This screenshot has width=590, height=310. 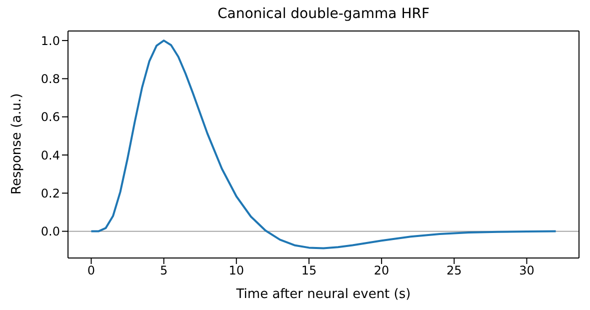 What do you see at coordinates (526, 271) in the screenshot?
I see `x-tick-label: 30` at bounding box center [526, 271].